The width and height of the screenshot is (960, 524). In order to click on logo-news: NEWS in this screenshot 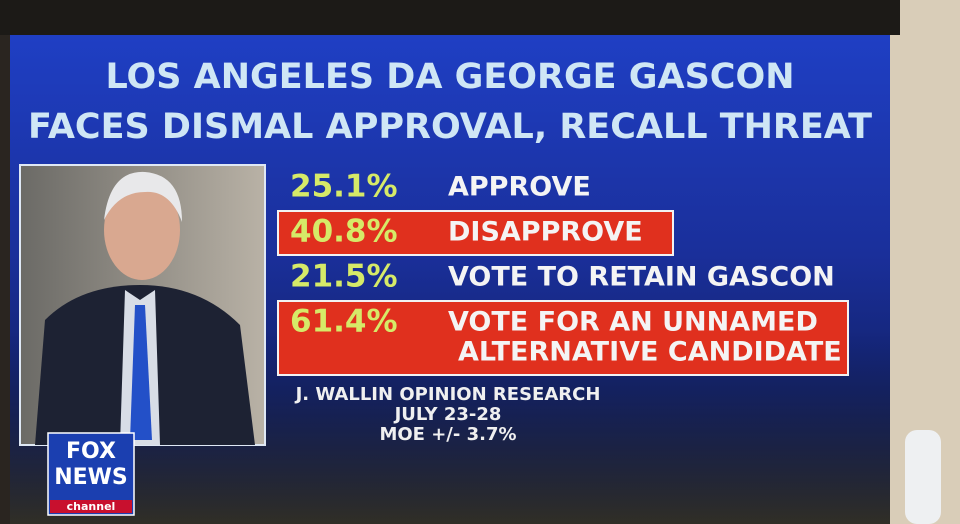, I will do `click(91, 477)`.